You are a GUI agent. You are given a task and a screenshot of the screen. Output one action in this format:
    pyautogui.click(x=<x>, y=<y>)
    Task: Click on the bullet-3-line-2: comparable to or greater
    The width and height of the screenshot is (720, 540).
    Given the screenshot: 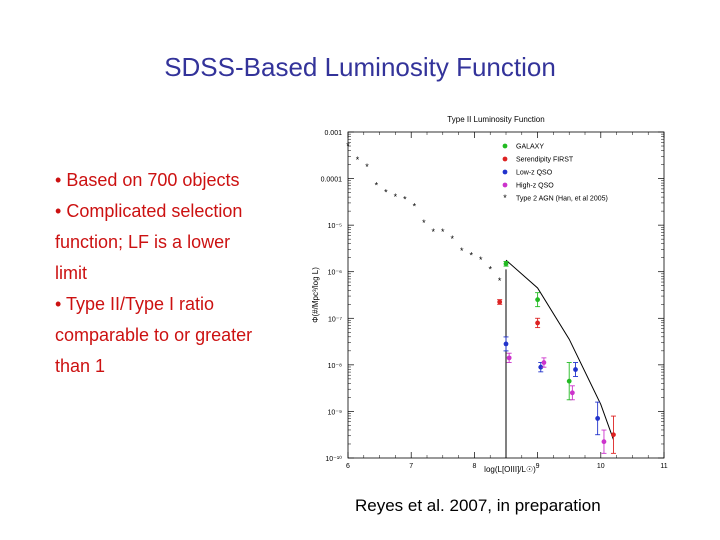 What is the action you would take?
    pyautogui.click(x=154, y=335)
    